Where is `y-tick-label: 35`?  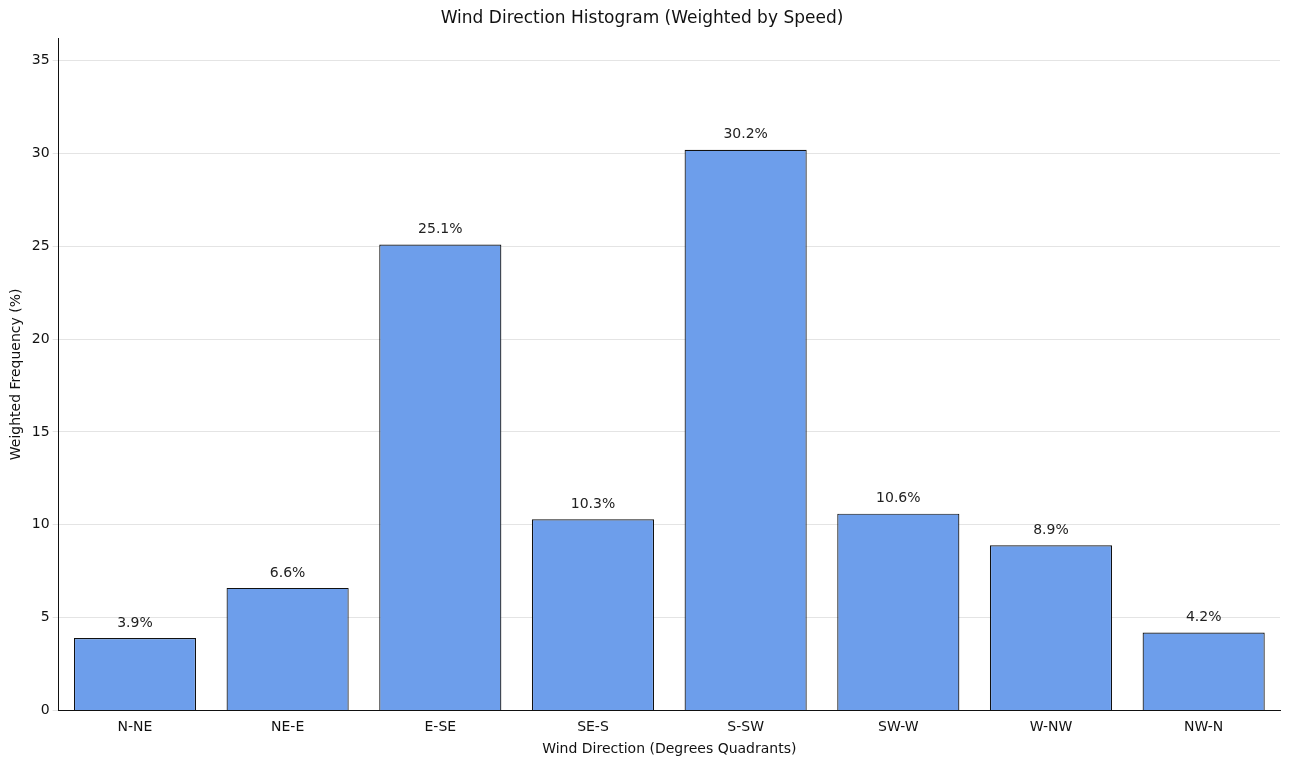 y-tick-label: 35 is located at coordinates (40, 59).